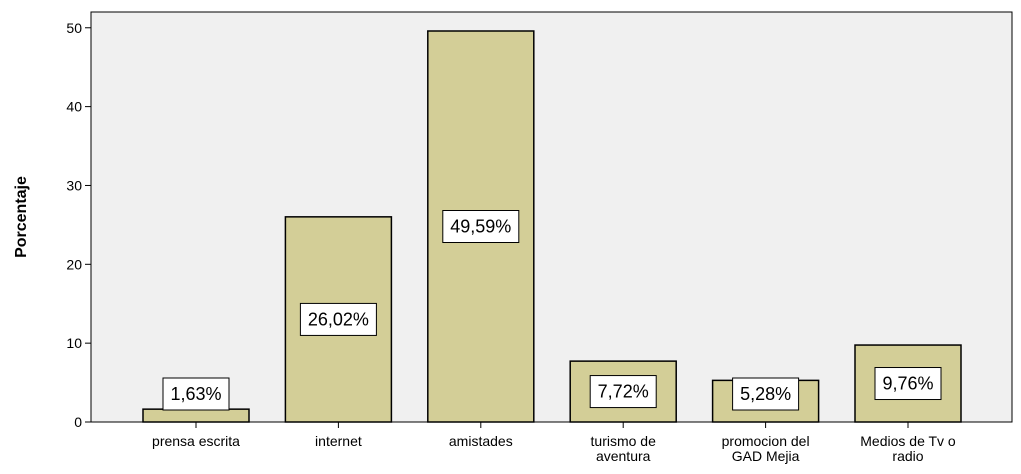 The image size is (1021, 474). What do you see at coordinates (907, 456) in the screenshot?
I see `x-tick-label: radio` at bounding box center [907, 456].